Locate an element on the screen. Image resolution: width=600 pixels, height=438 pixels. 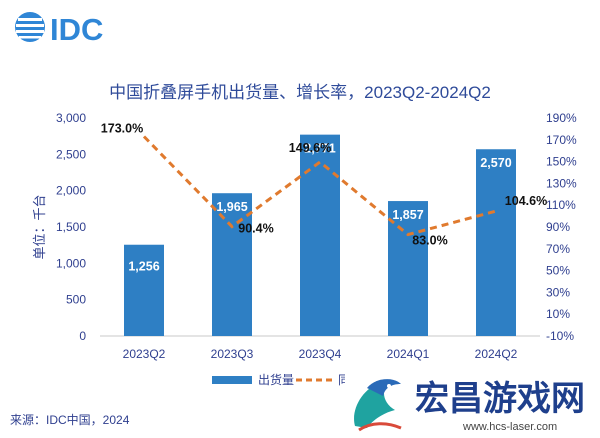
idc-logo: IDC is located at coordinates (59, 29).